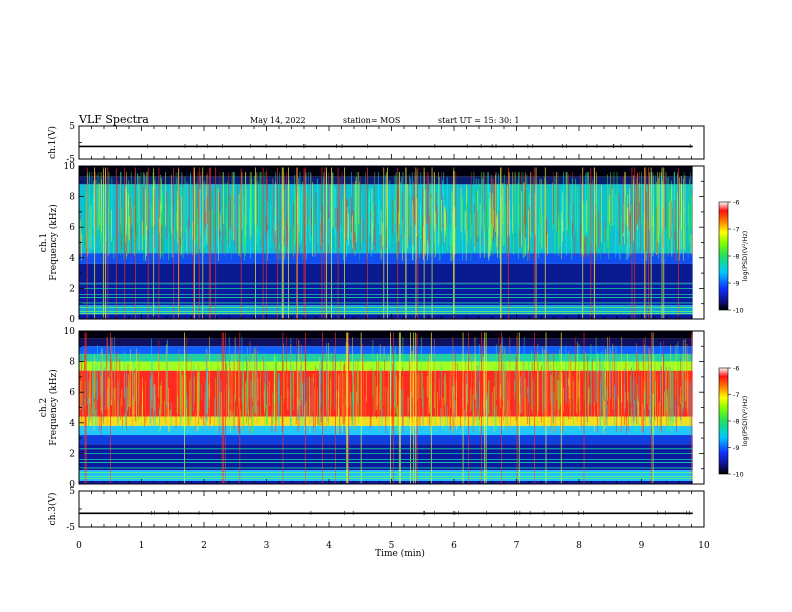 Image resolution: width=792 pixels, height=612 pixels. Describe the element at coordinates (72, 289) in the screenshot. I see `ch1-spec-y-tick-label: 2` at that location.